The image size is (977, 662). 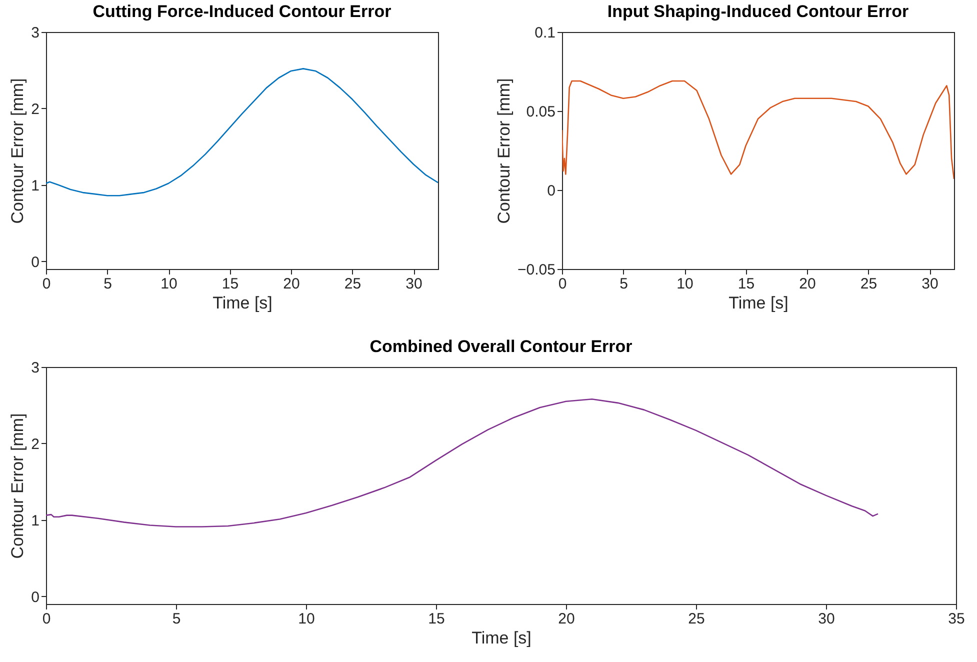 What do you see at coordinates (956, 619) in the screenshot?
I see `x-tick-label: 35` at bounding box center [956, 619].